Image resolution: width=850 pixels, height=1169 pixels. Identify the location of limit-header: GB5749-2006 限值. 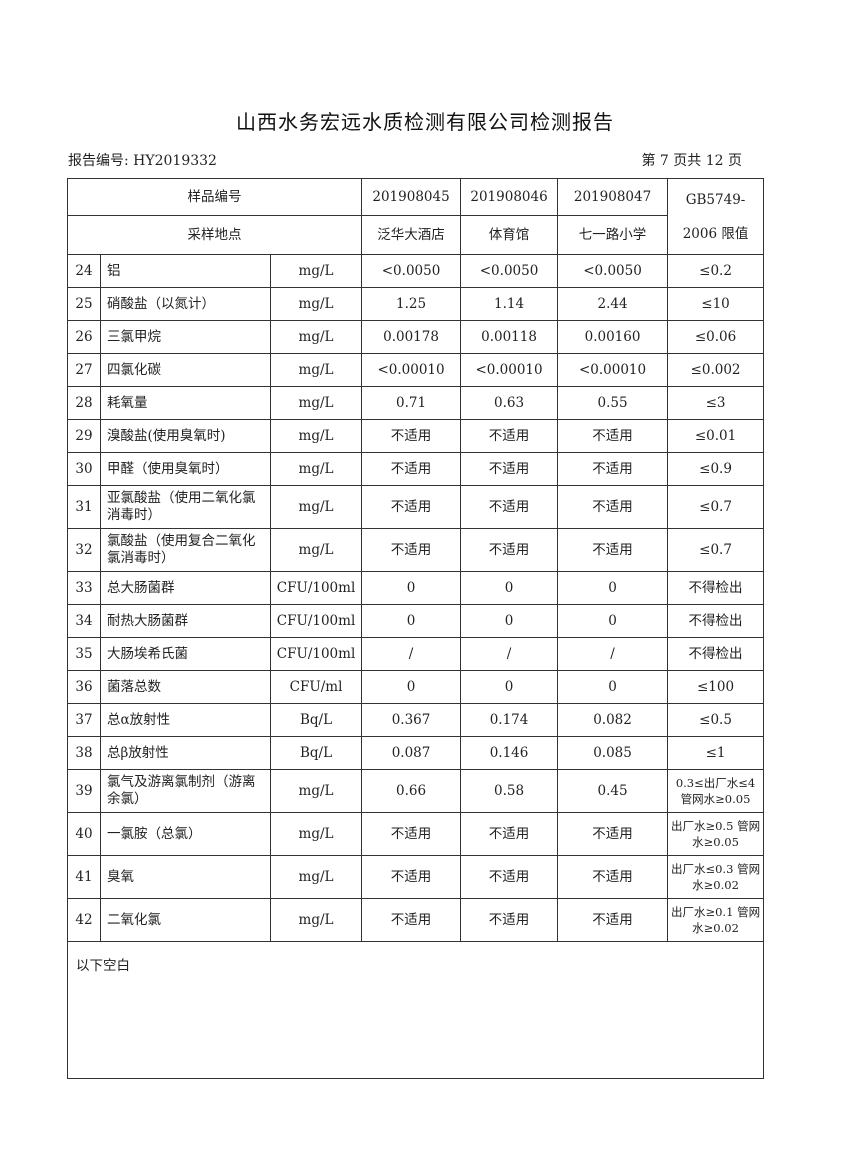
(716, 216).